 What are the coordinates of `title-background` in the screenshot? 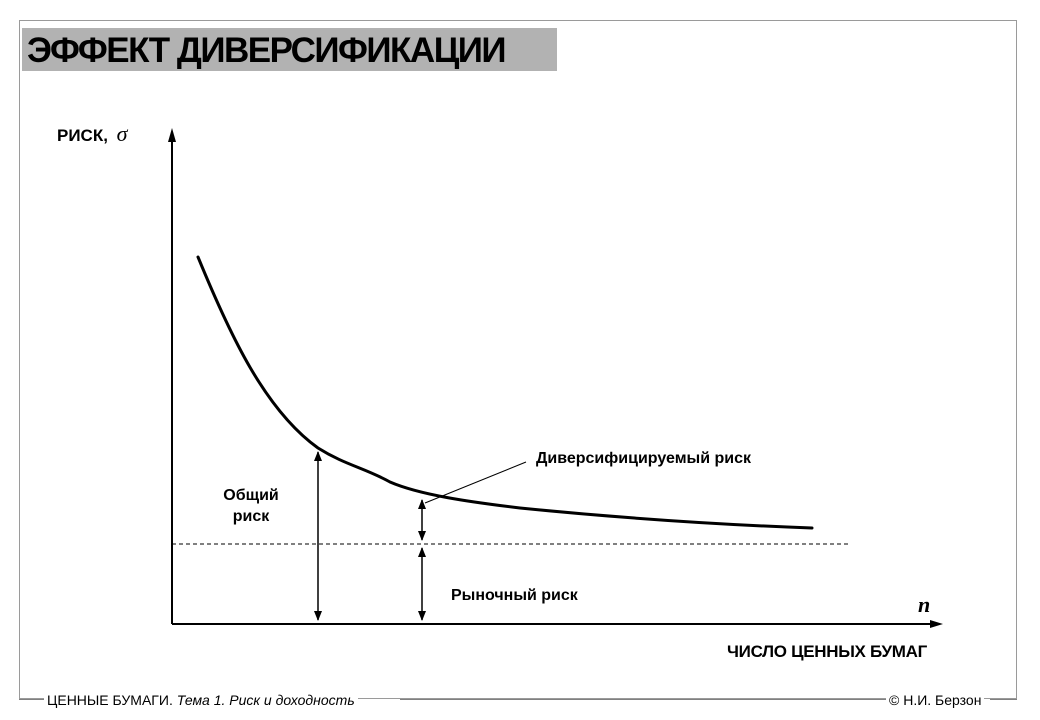 It's located at (289, 49).